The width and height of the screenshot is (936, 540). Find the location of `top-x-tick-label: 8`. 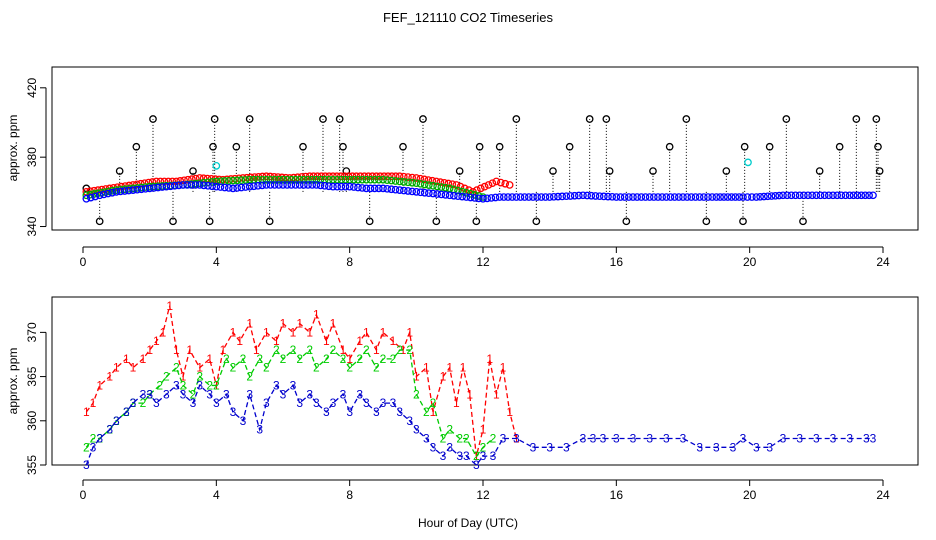

top-x-tick-label: 8 is located at coordinates (349, 262).